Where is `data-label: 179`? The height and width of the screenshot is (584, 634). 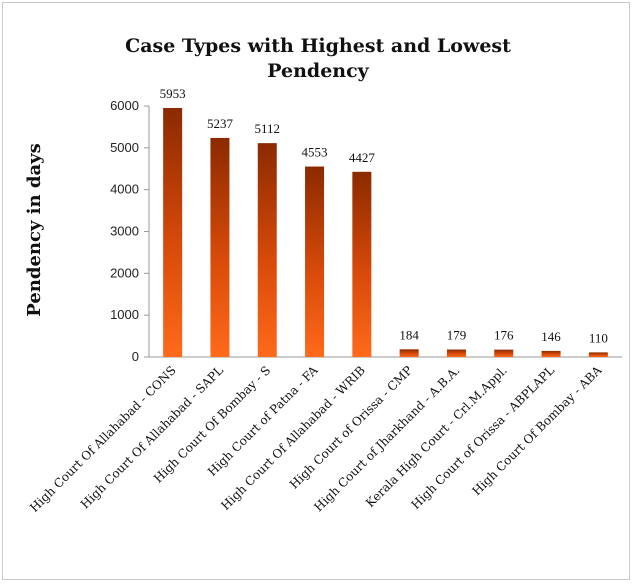
data-label: 179 is located at coordinates (457, 335).